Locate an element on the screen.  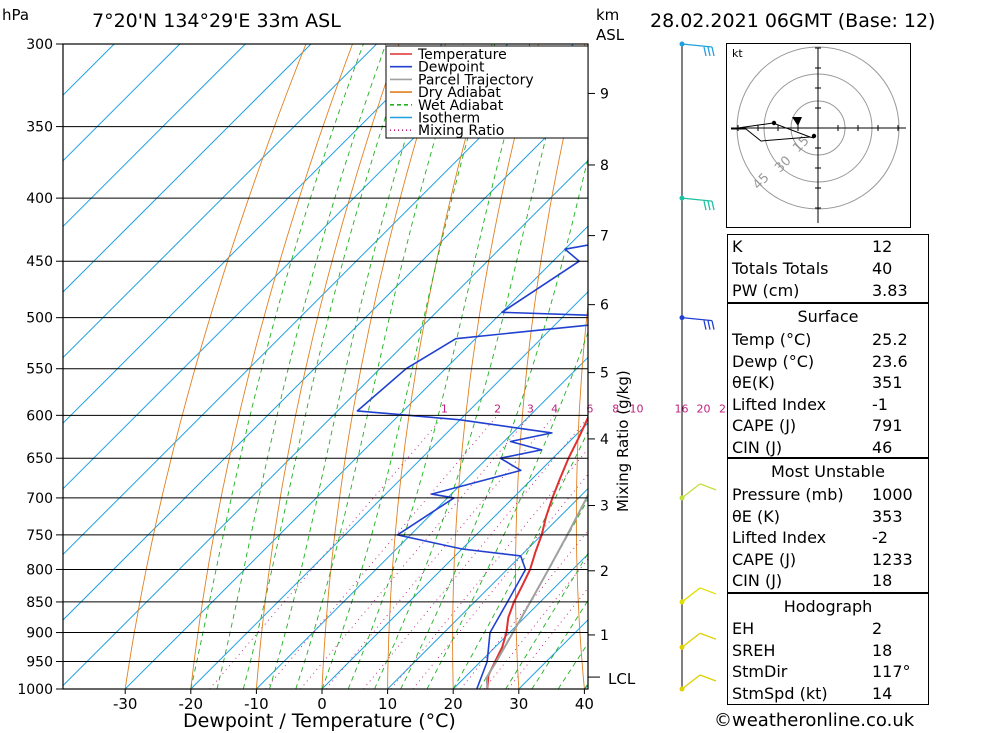
km-tick-label: 9 is located at coordinates (604, 94).